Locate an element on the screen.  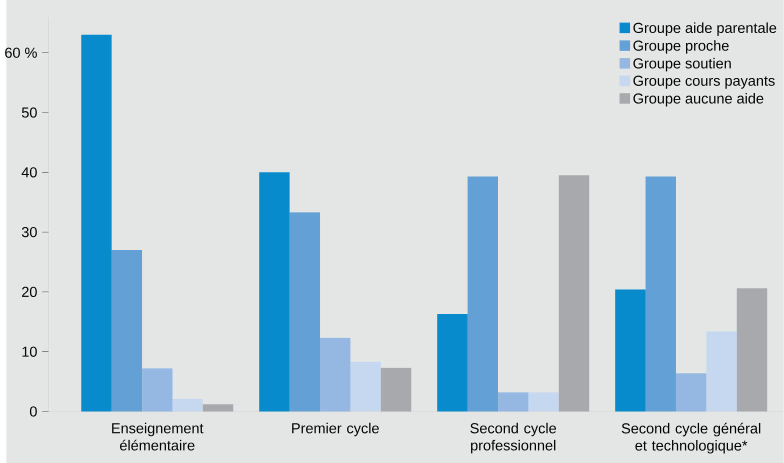
legend-label: Groupe proche is located at coordinates (681, 47).